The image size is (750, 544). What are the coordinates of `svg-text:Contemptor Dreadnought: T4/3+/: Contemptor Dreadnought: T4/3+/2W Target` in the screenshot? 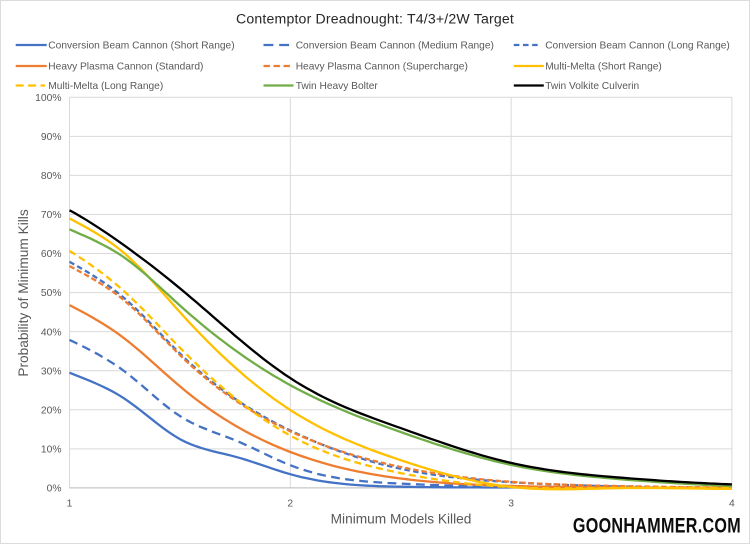 It's located at (375, 19).